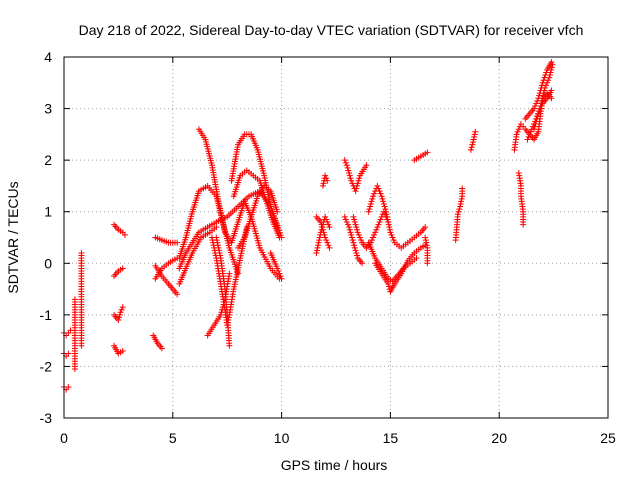  I want to click on x-tick-label: 15, so click(391, 438).